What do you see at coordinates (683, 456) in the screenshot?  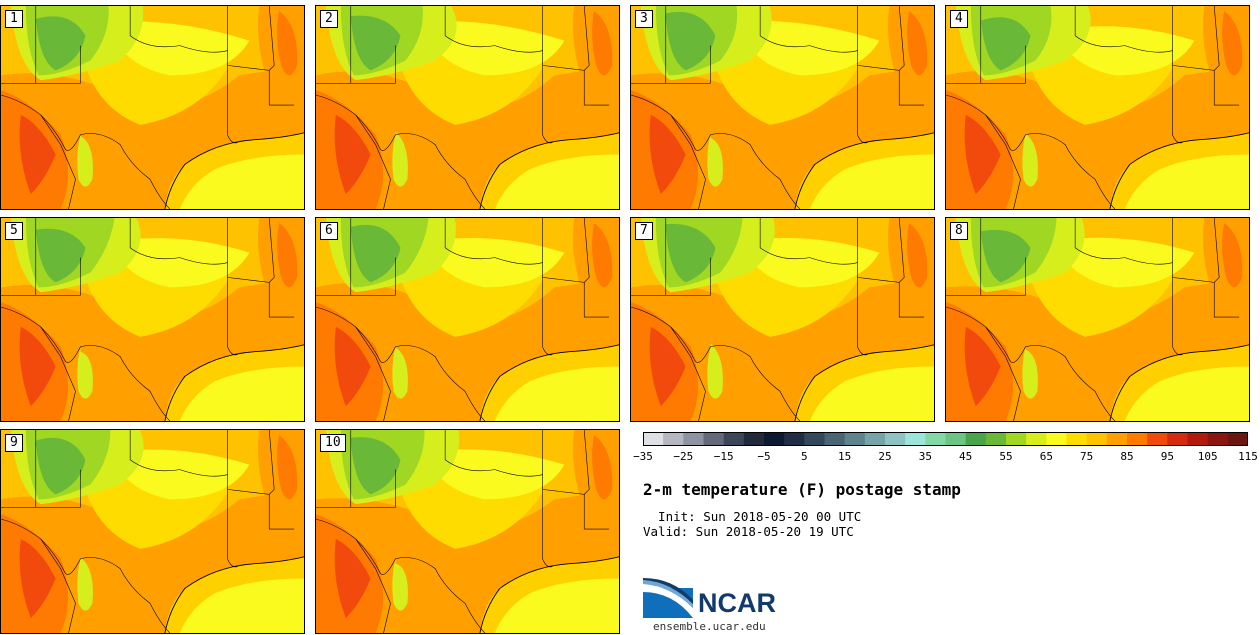 I see `colorbar-tick-label: −25` at bounding box center [683, 456].